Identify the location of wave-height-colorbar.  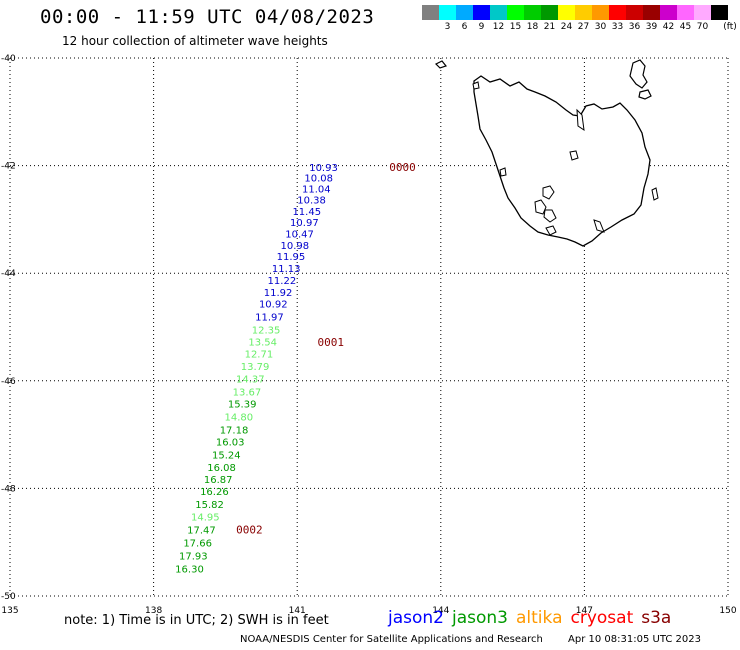
(575, 12).